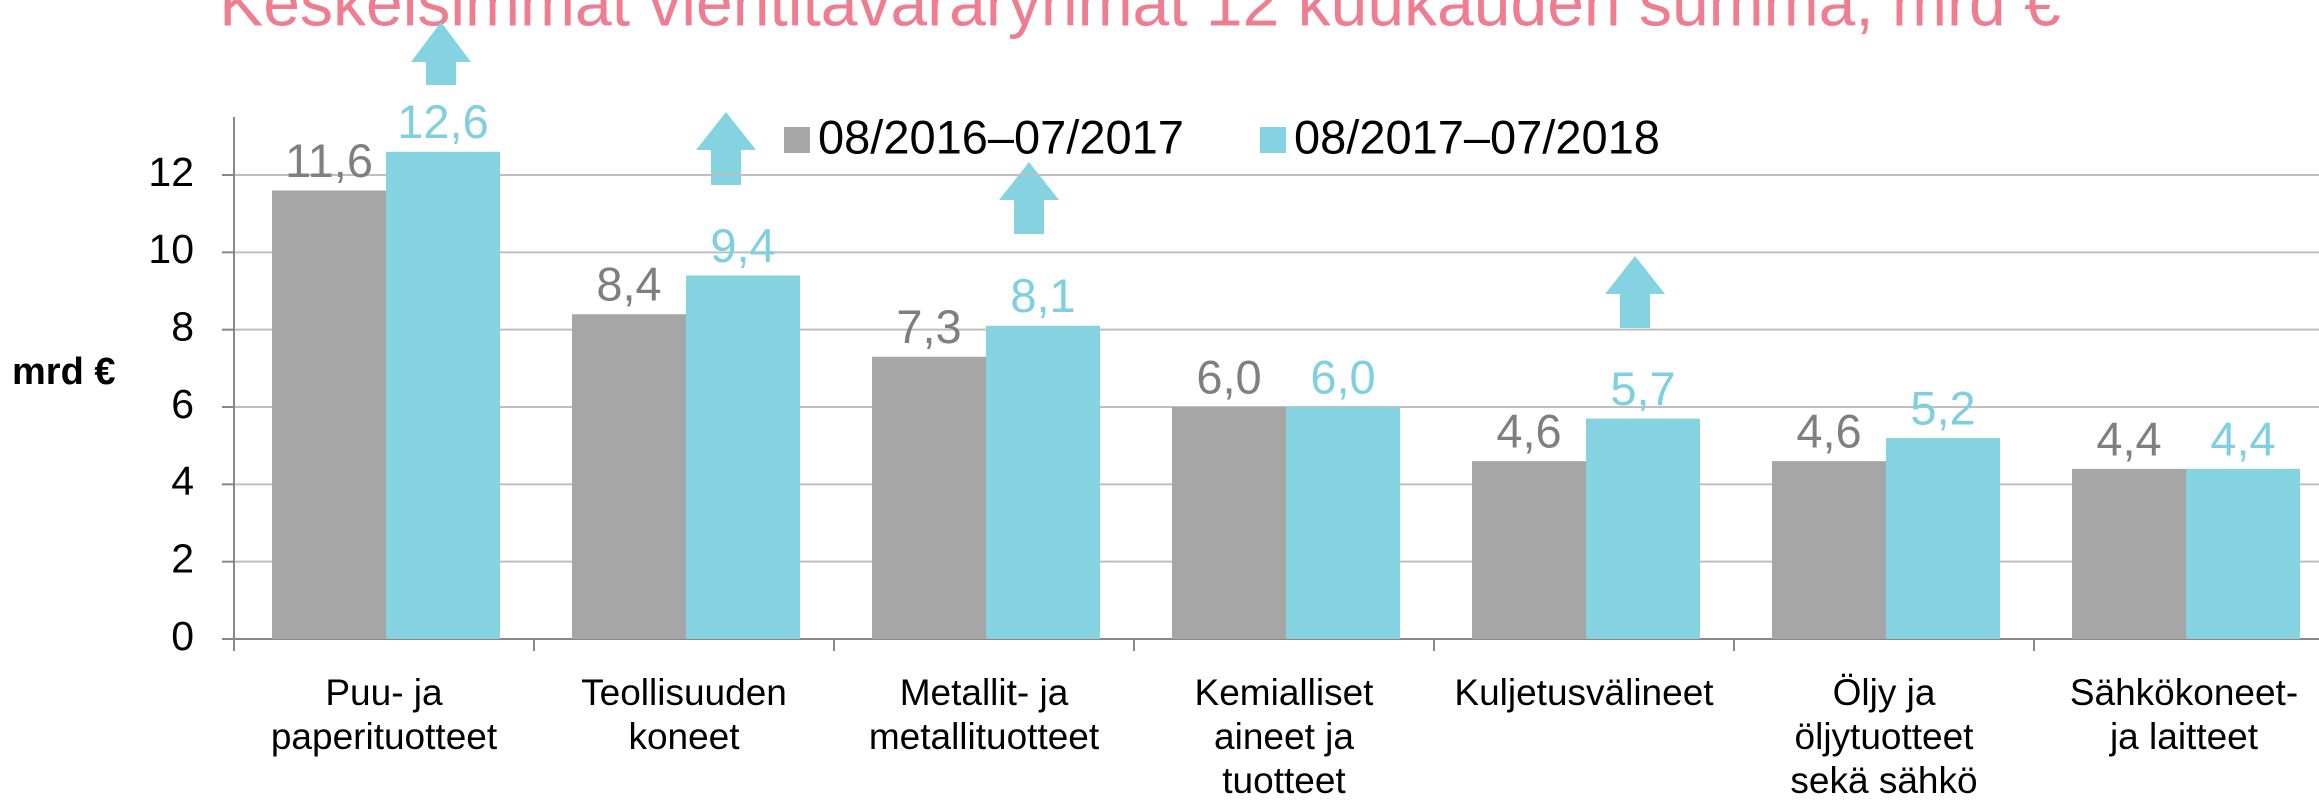  Describe the element at coordinates (1042, 295) in the screenshot. I see `value-label: 8,1` at that location.